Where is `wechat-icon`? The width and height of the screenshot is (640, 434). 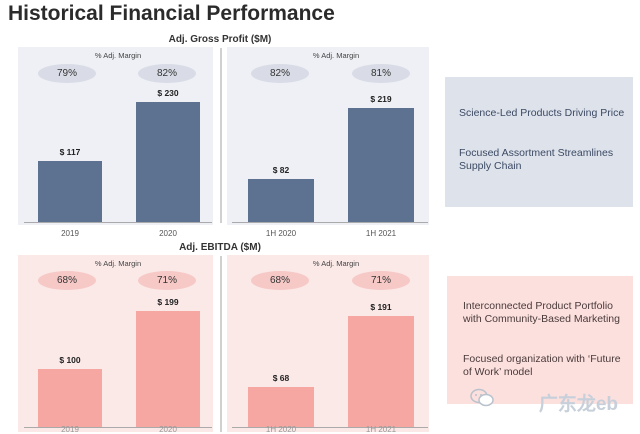
wechat-icon is located at coordinates (482, 397).